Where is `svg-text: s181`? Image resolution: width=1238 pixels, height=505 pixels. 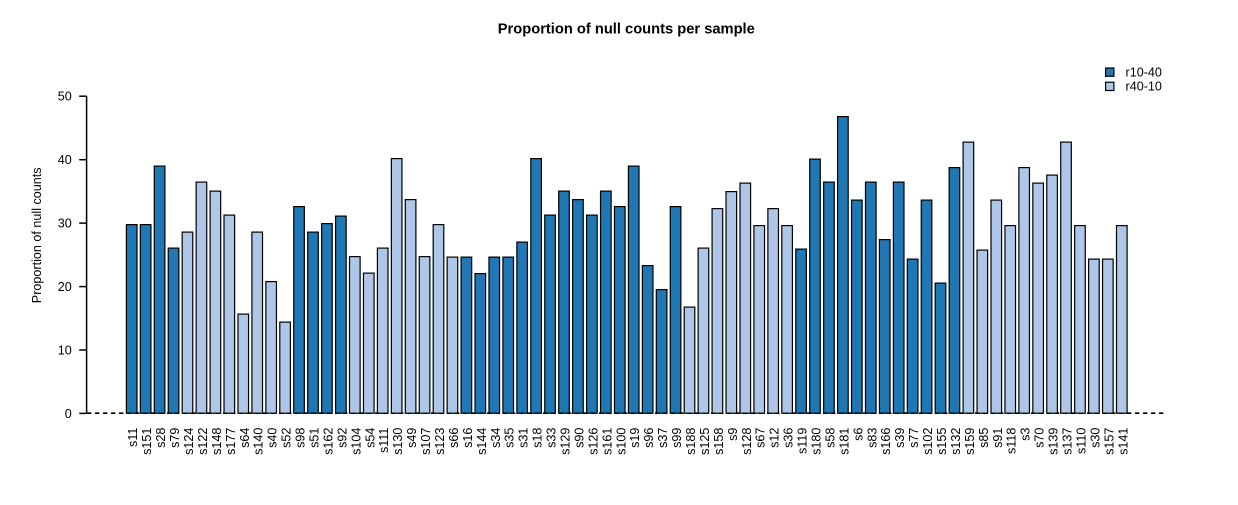 svg-text: s181 is located at coordinates (844, 441).